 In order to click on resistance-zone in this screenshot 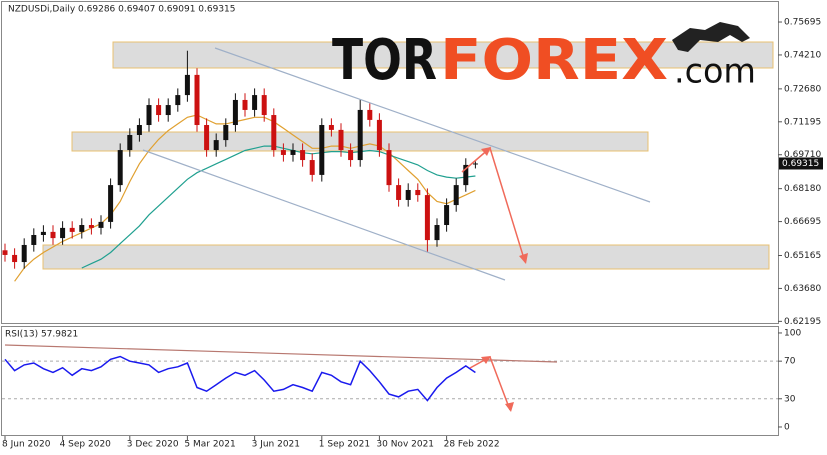, I will do `click(443, 55)`.